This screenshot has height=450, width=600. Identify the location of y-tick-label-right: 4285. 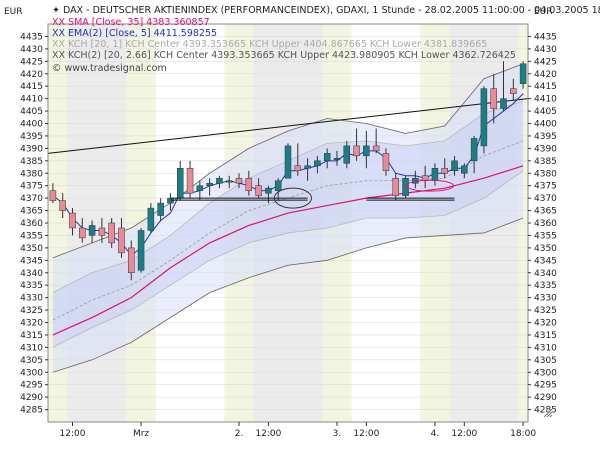
(545, 411).